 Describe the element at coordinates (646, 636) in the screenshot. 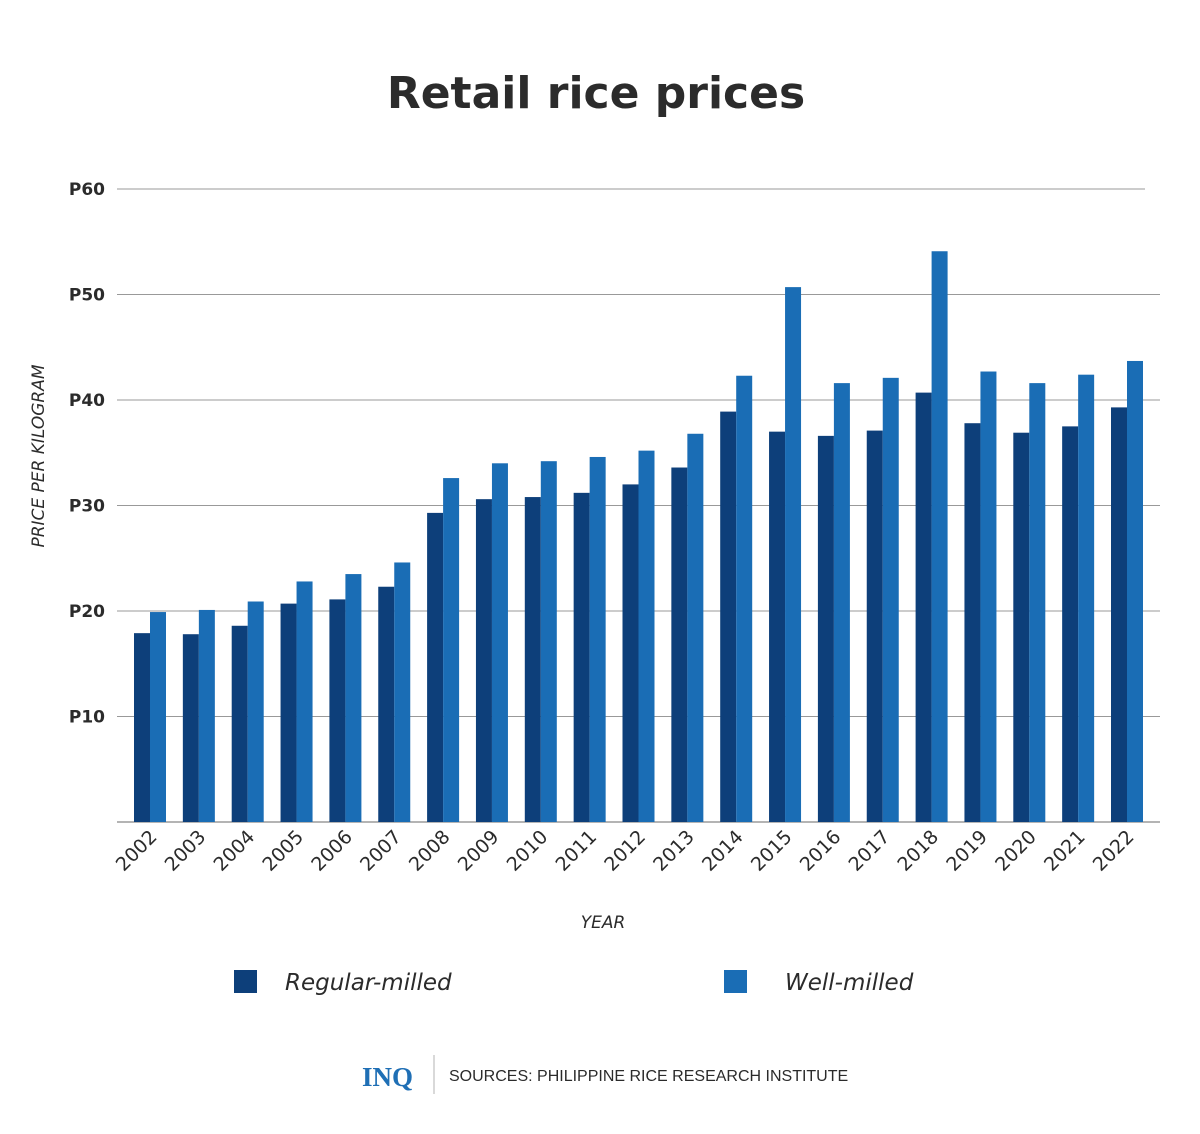

I see `bar-well-milled-2012` at that location.